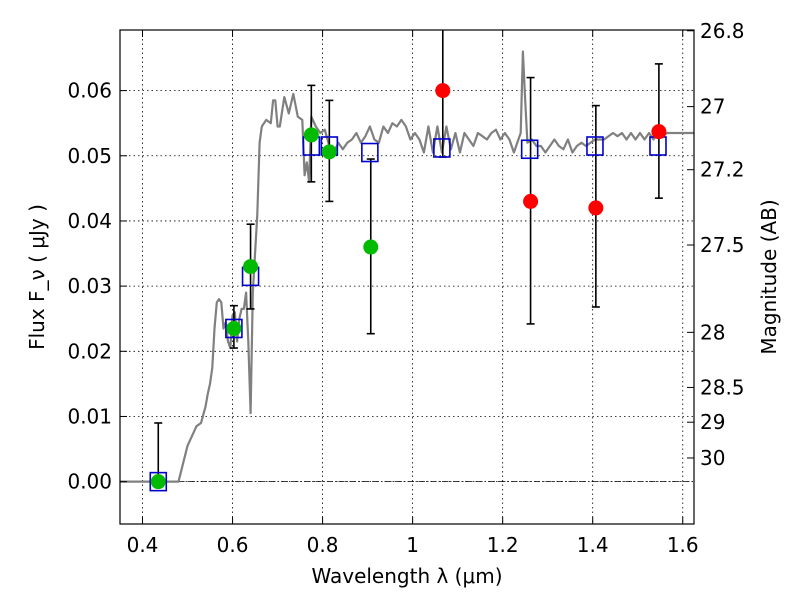 The image size is (800, 600). What do you see at coordinates (89, 221) in the screenshot?
I see `y-tick-label: 0.04` at bounding box center [89, 221].